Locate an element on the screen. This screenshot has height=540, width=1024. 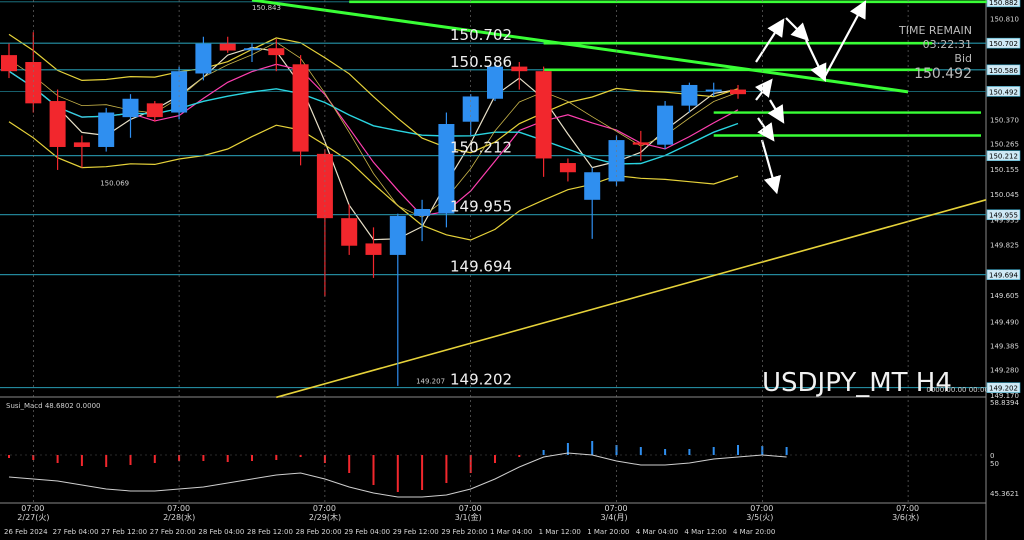
price-tag: 150.212 is located at coordinates (1003, 156).